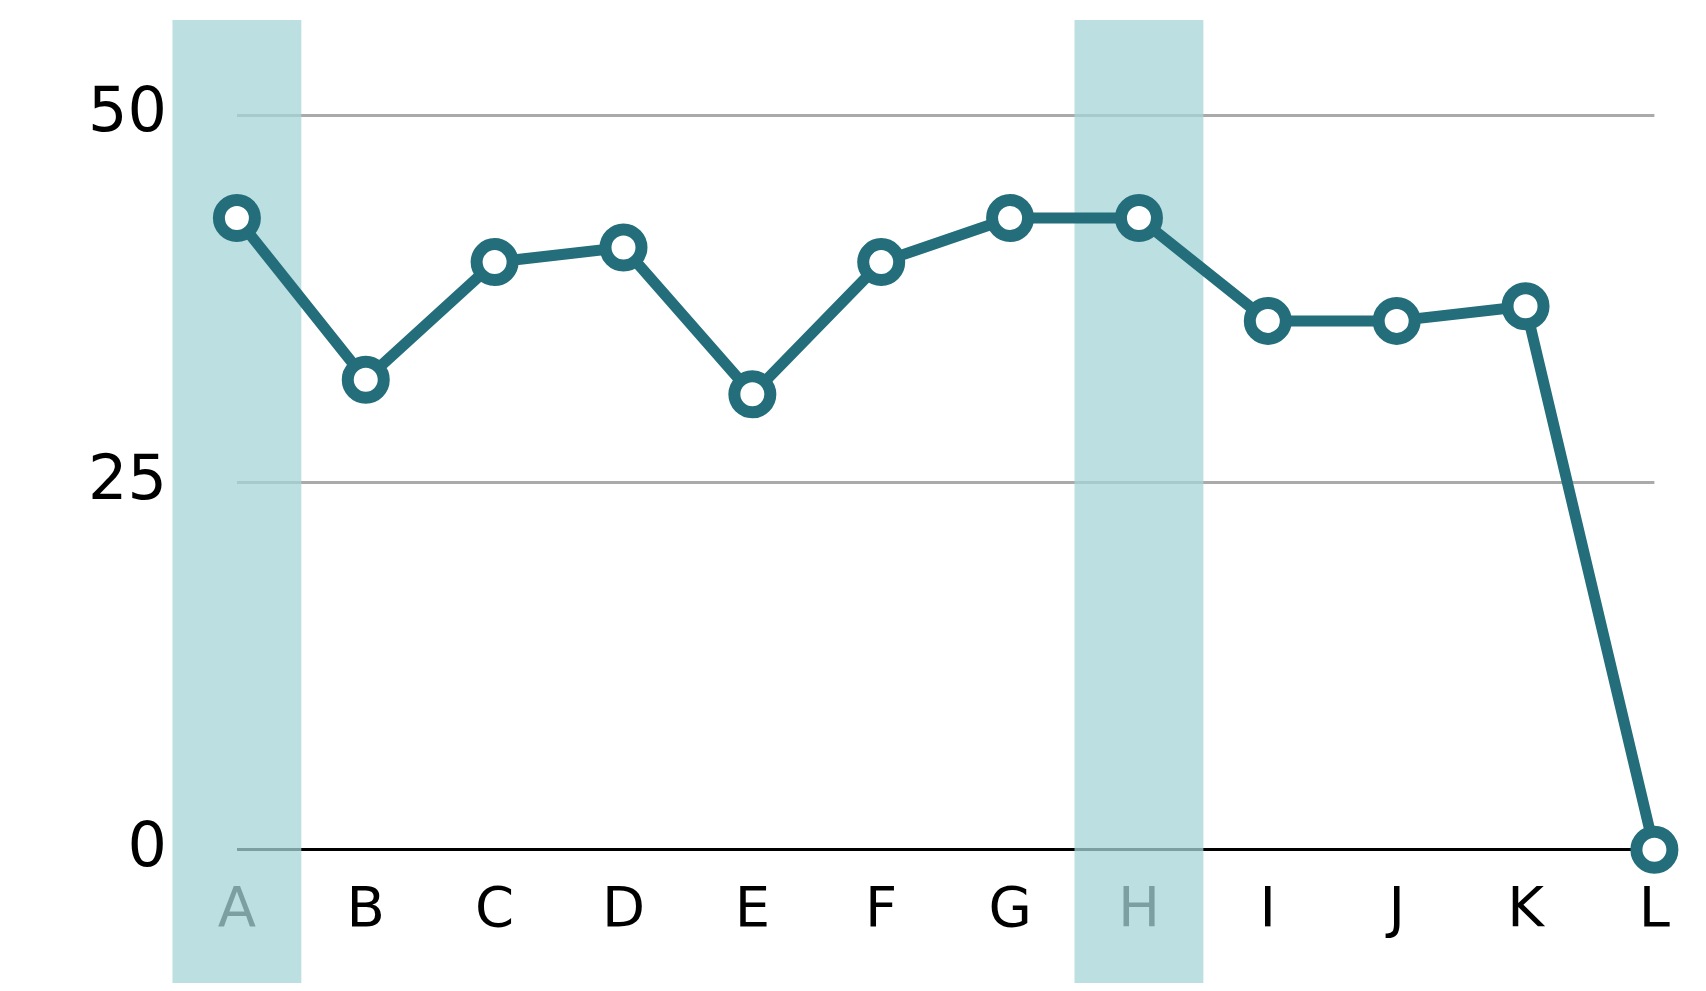 The image size is (1706, 991). Describe the element at coordinates (1526, 906) in the screenshot. I see `x-tick-label: K` at that location.